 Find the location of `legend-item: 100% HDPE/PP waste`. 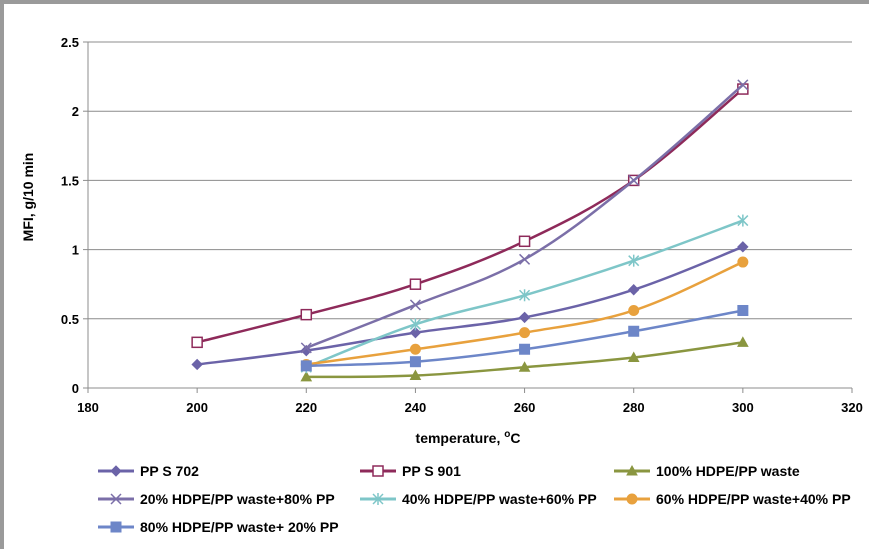

legend-item: 100% HDPE/PP waste is located at coordinates (707, 471).